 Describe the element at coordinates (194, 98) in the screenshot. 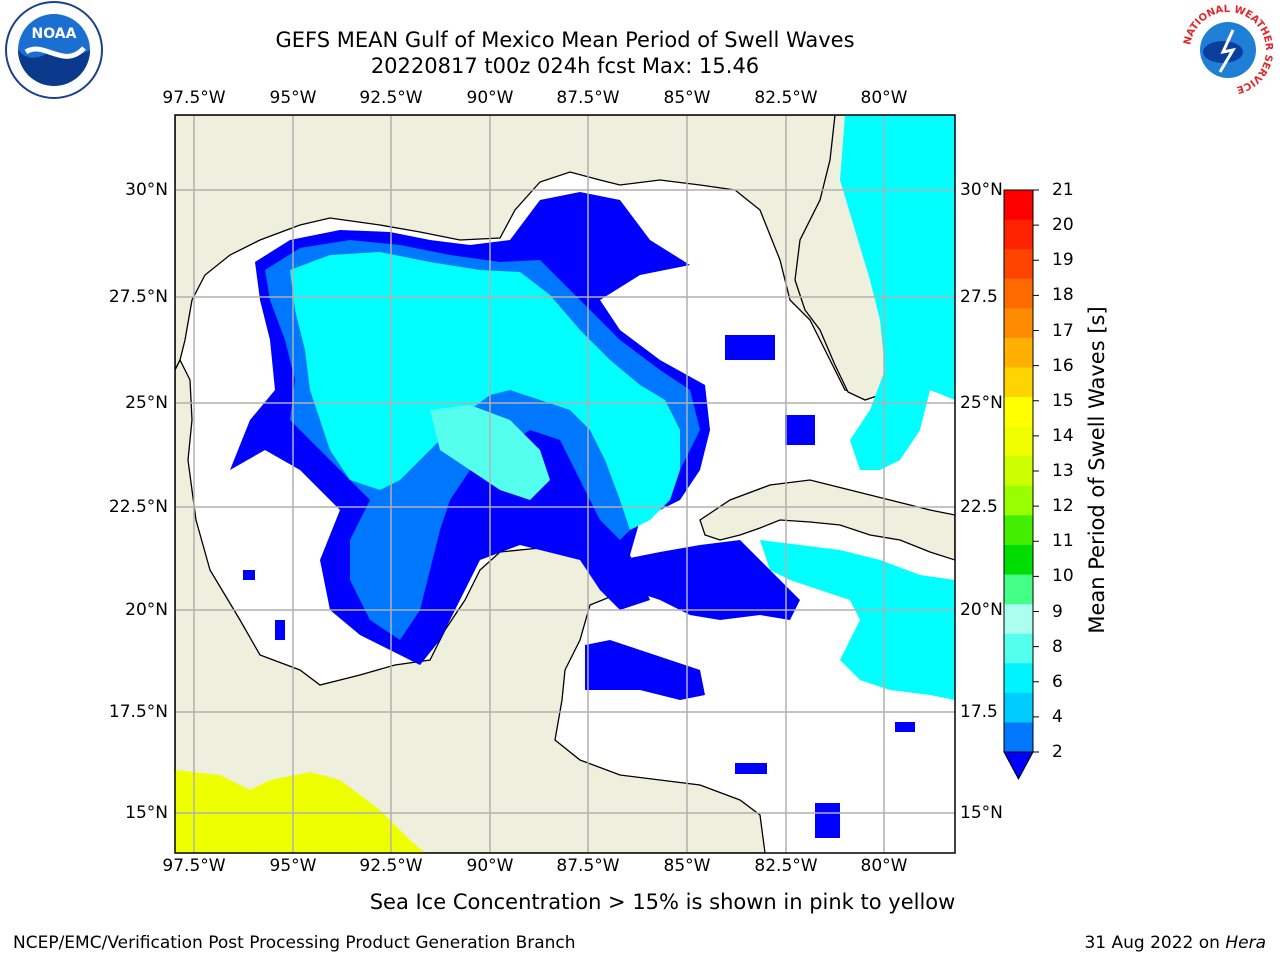

I see `lon-tick-top: 97.5°W` at that location.